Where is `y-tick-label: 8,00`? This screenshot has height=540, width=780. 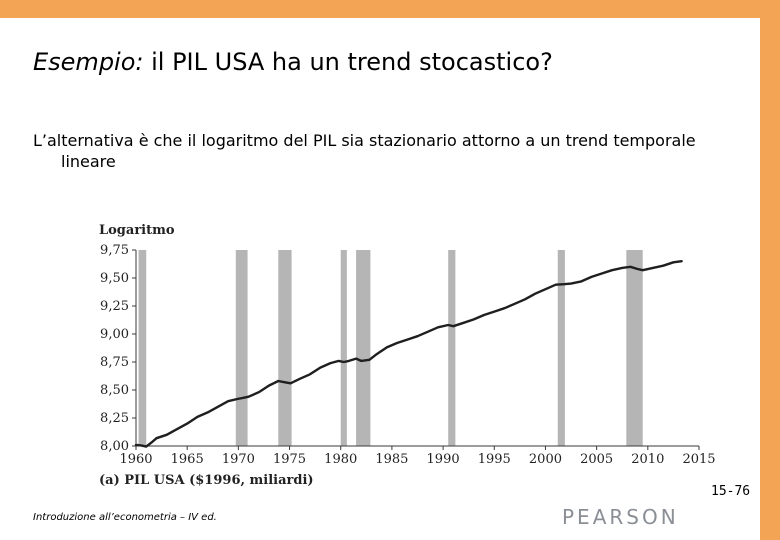 y-tick-label: 8,00 is located at coordinates (114, 446).